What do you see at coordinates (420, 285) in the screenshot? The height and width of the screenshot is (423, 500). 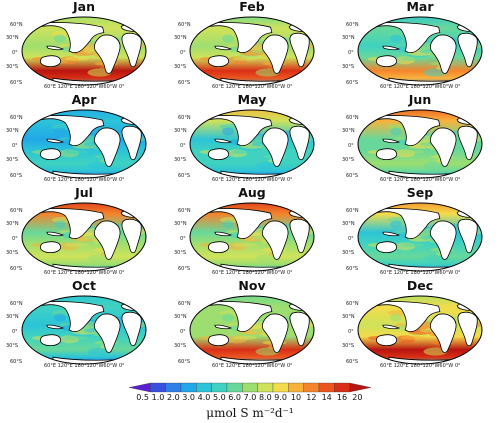 I see `month-title: Dec` at bounding box center [420, 285].